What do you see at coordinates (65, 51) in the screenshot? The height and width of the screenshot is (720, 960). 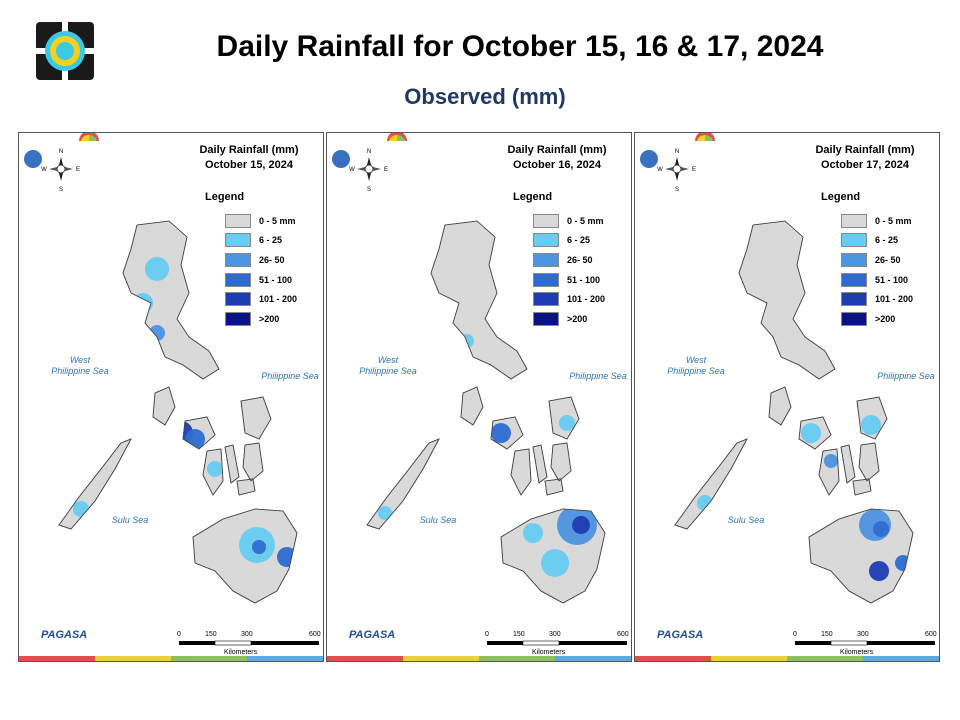 I see `dost-pagasa-emblem` at bounding box center [65, 51].